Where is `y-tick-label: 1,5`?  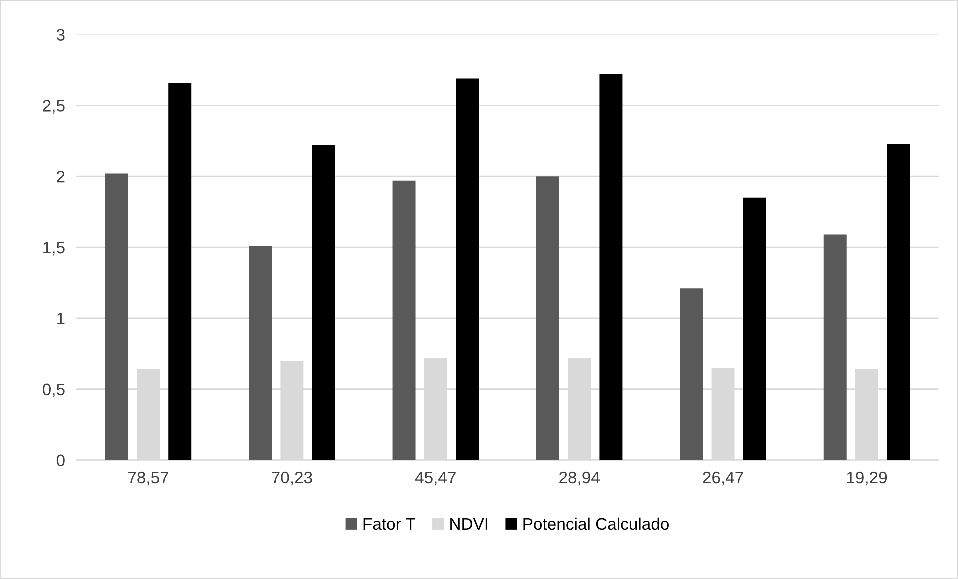
y-tick-label: 1,5 is located at coordinates (54, 249).